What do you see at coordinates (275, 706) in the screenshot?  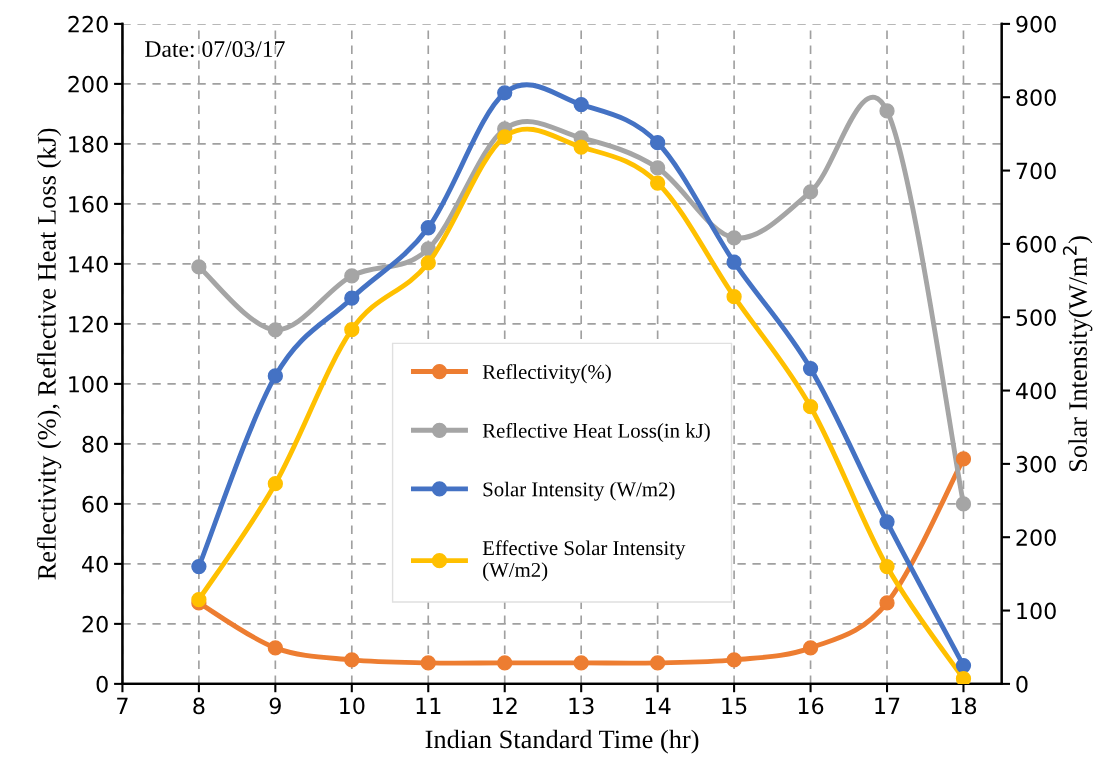 I see `x-tick-label: 9` at bounding box center [275, 706].